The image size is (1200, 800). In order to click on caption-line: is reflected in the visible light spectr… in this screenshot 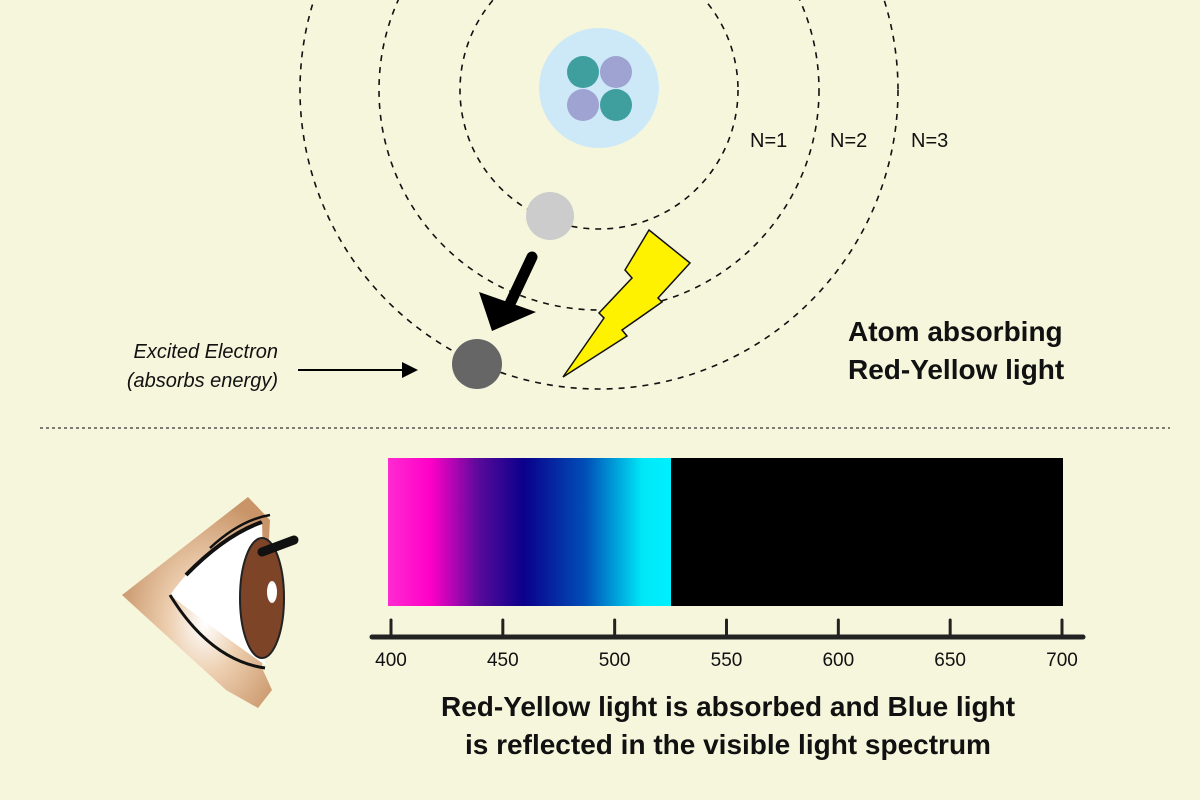, I will do `click(728, 744)`.